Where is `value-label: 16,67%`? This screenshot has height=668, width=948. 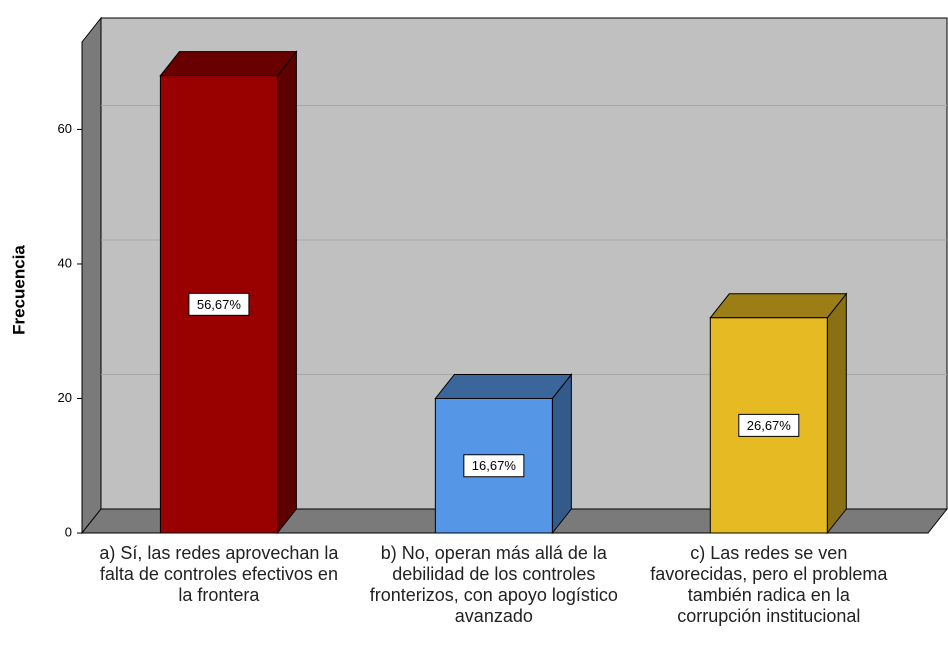 value-label: 16,67% is located at coordinates (494, 465).